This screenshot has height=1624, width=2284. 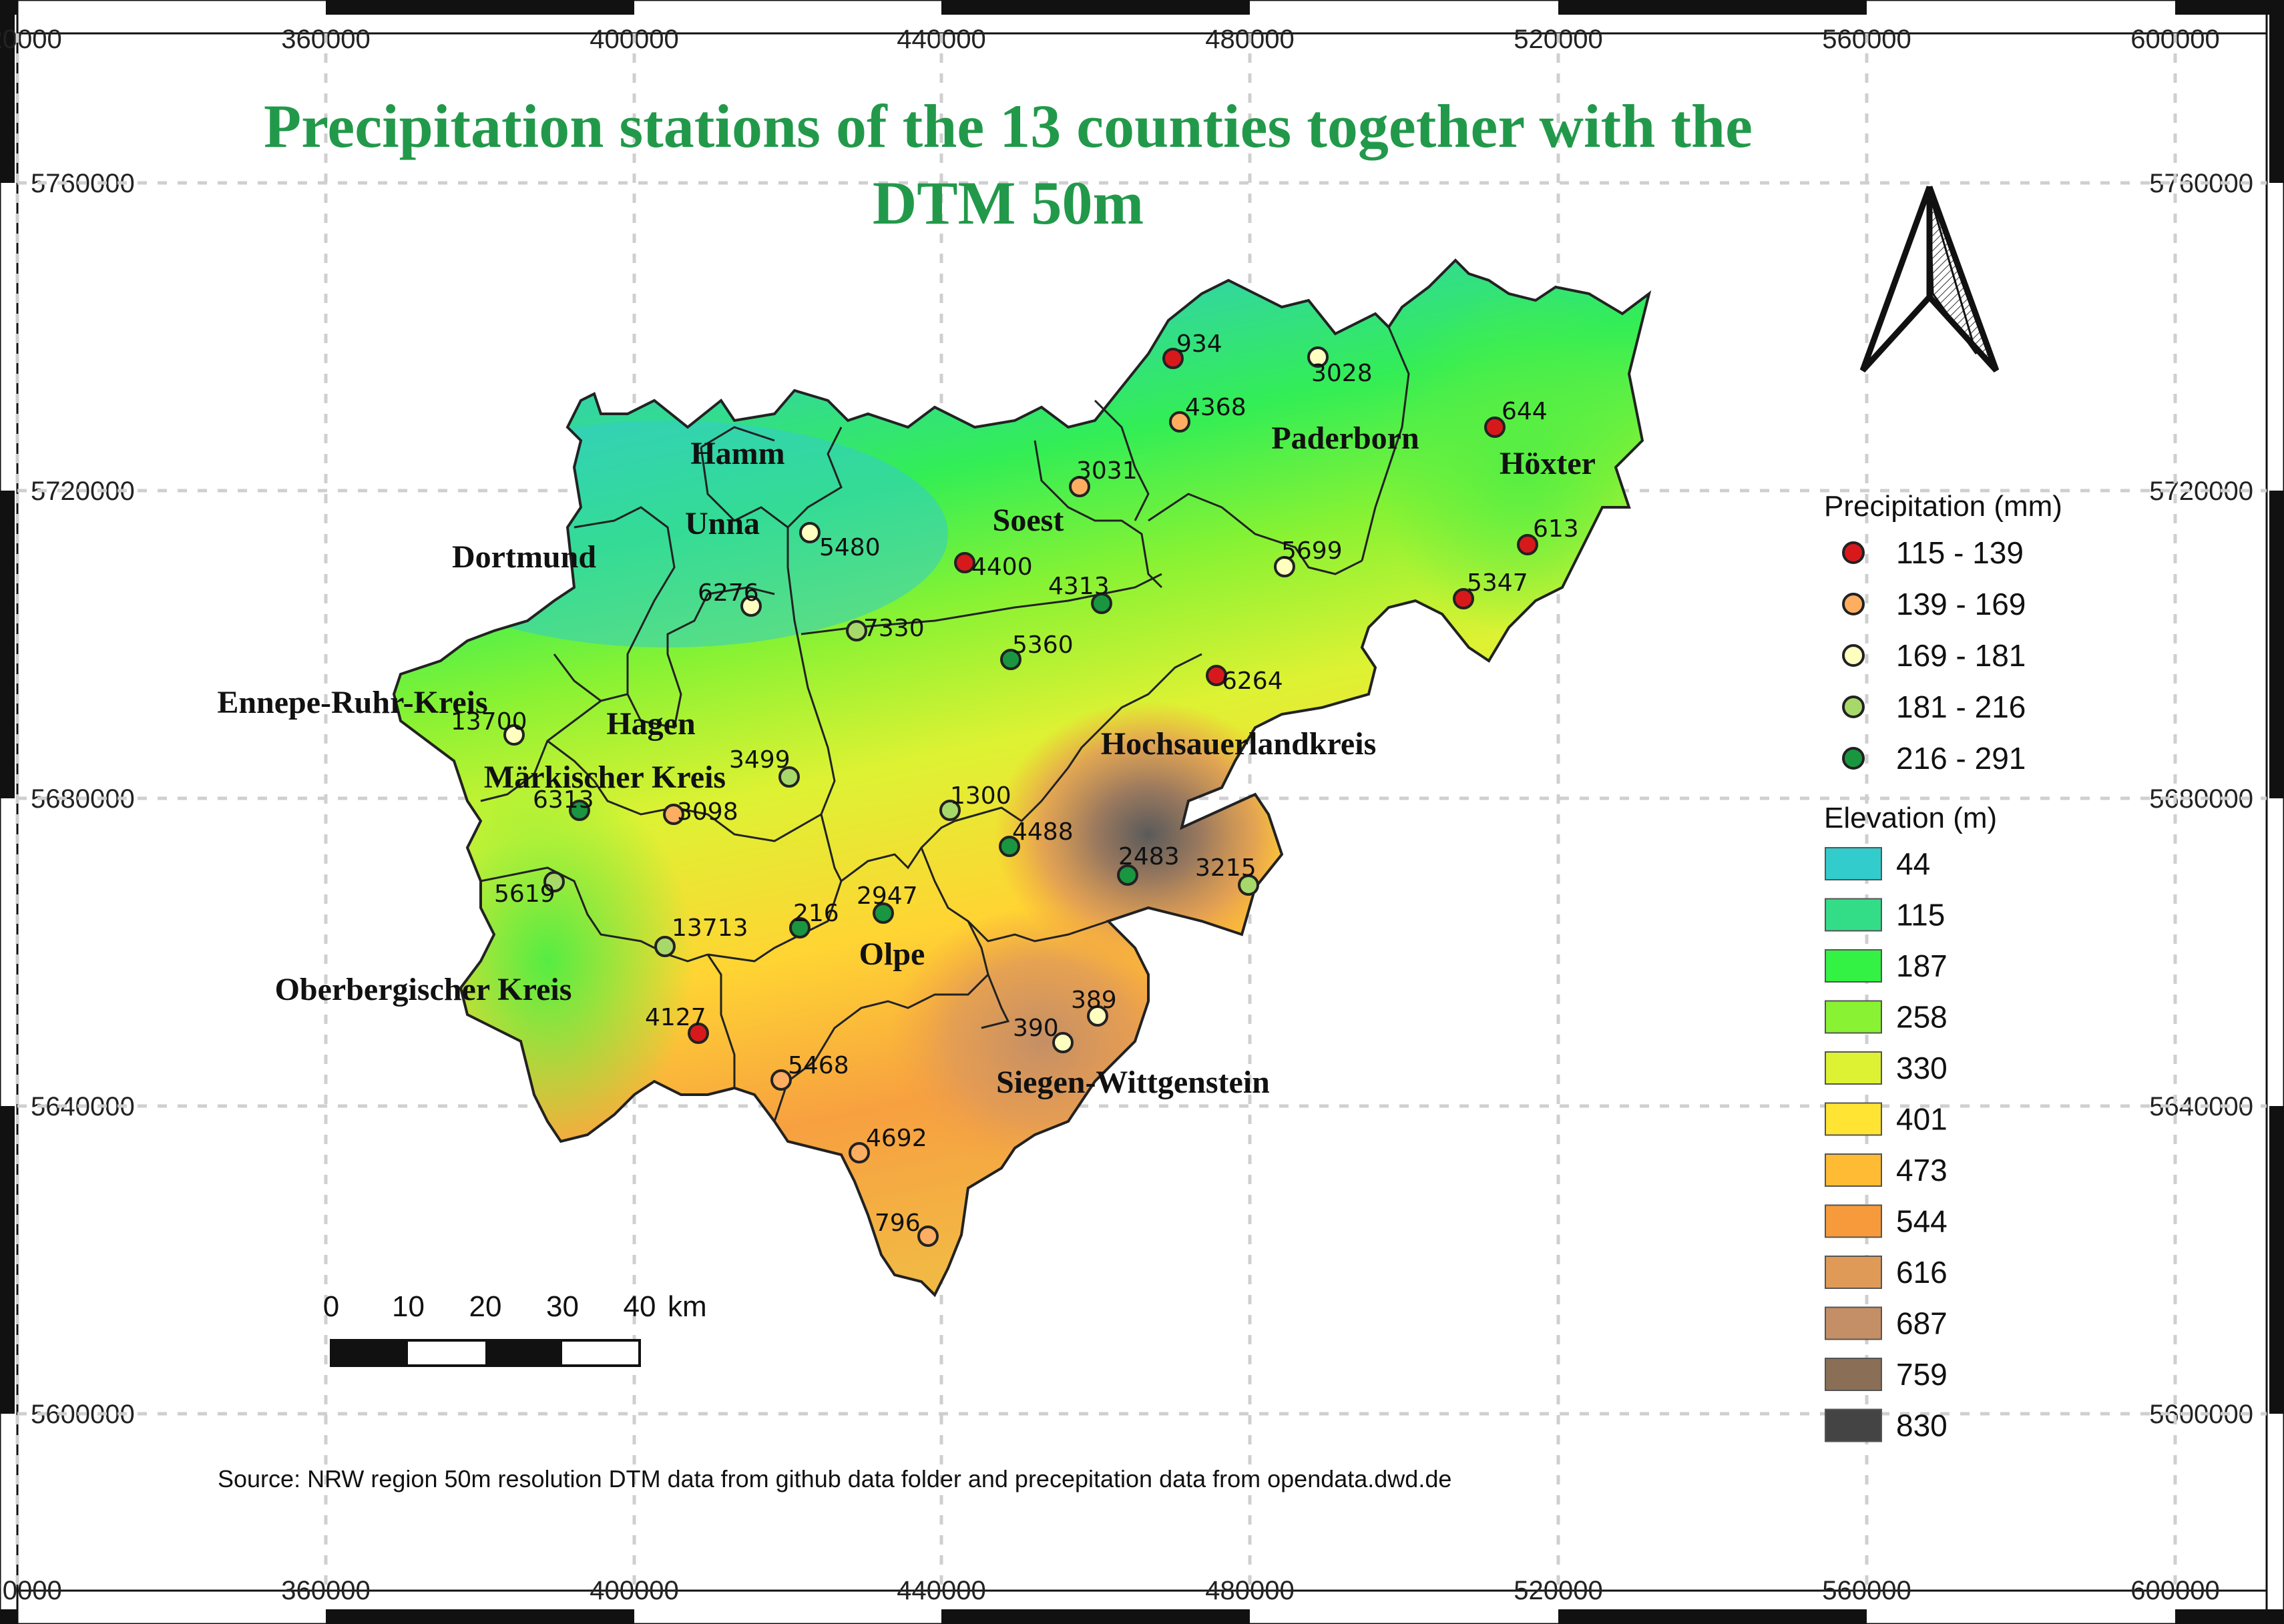 What do you see at coordinates (489, 722) in the screenshot?
I see `station-label: 13700` at bounding box center [489, 722].